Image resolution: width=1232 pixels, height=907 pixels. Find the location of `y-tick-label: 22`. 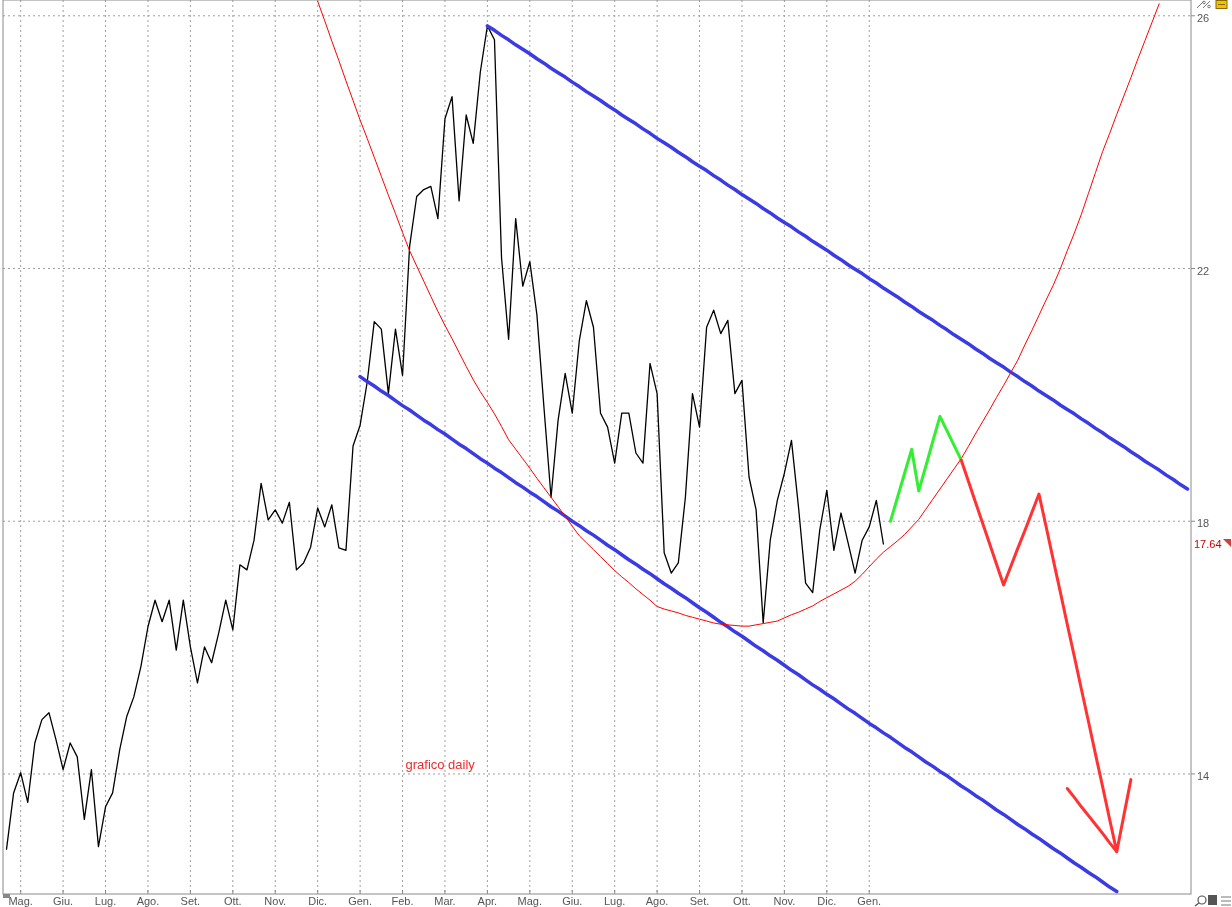

y-tick-label: 22 is located at coordinates (1203, 270).